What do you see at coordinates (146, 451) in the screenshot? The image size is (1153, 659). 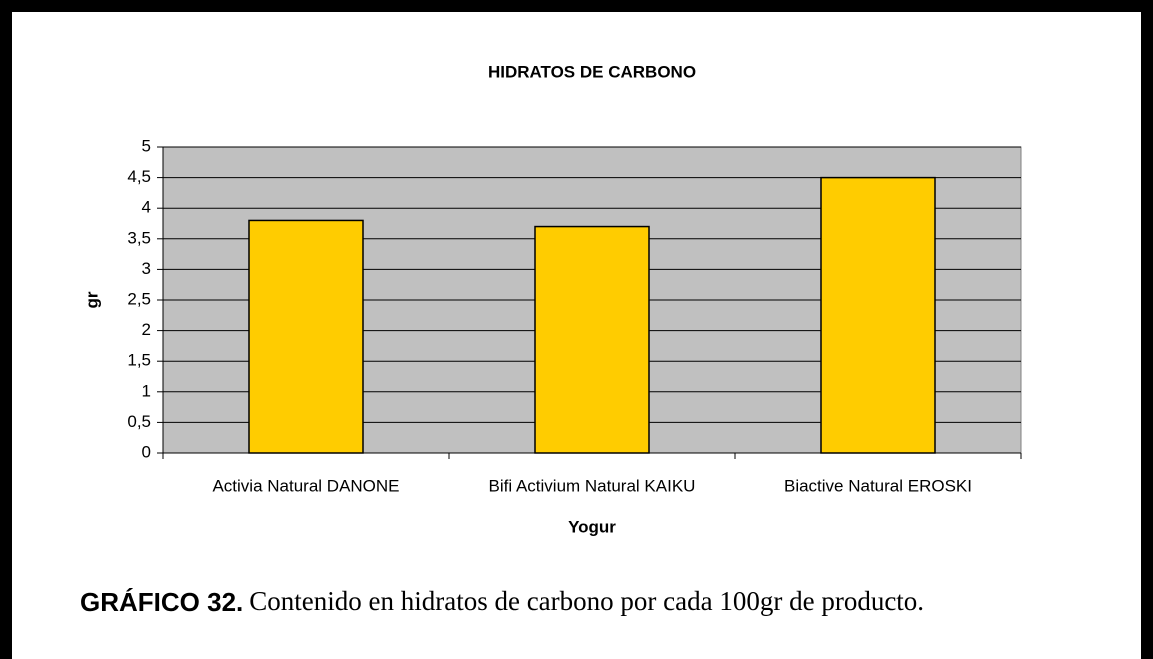 I see `y-tick-label: 0` at bounding box center [146, 451].